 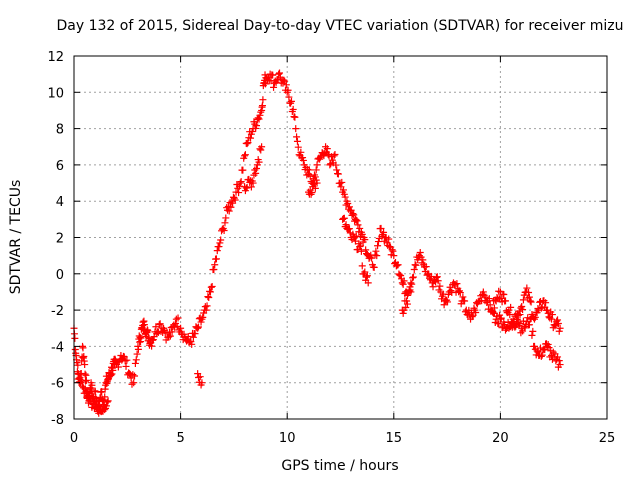 I want to click on x-tick-label: 15, so click(x=394, y=438).